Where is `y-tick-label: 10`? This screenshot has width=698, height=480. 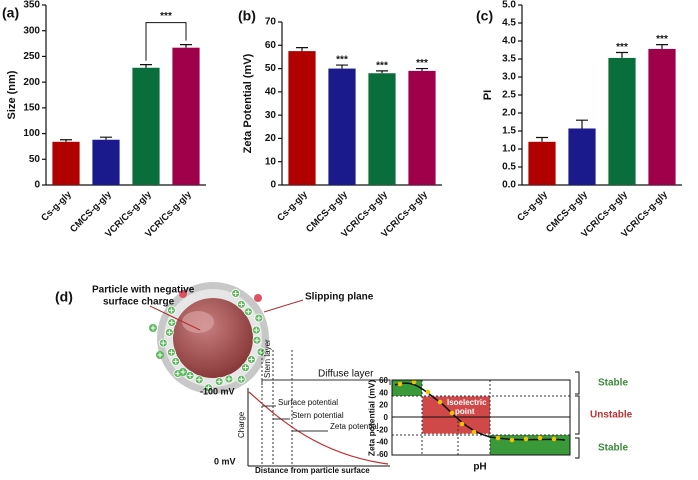
y-tick-label: 10 is located at coordinates (271, 161).